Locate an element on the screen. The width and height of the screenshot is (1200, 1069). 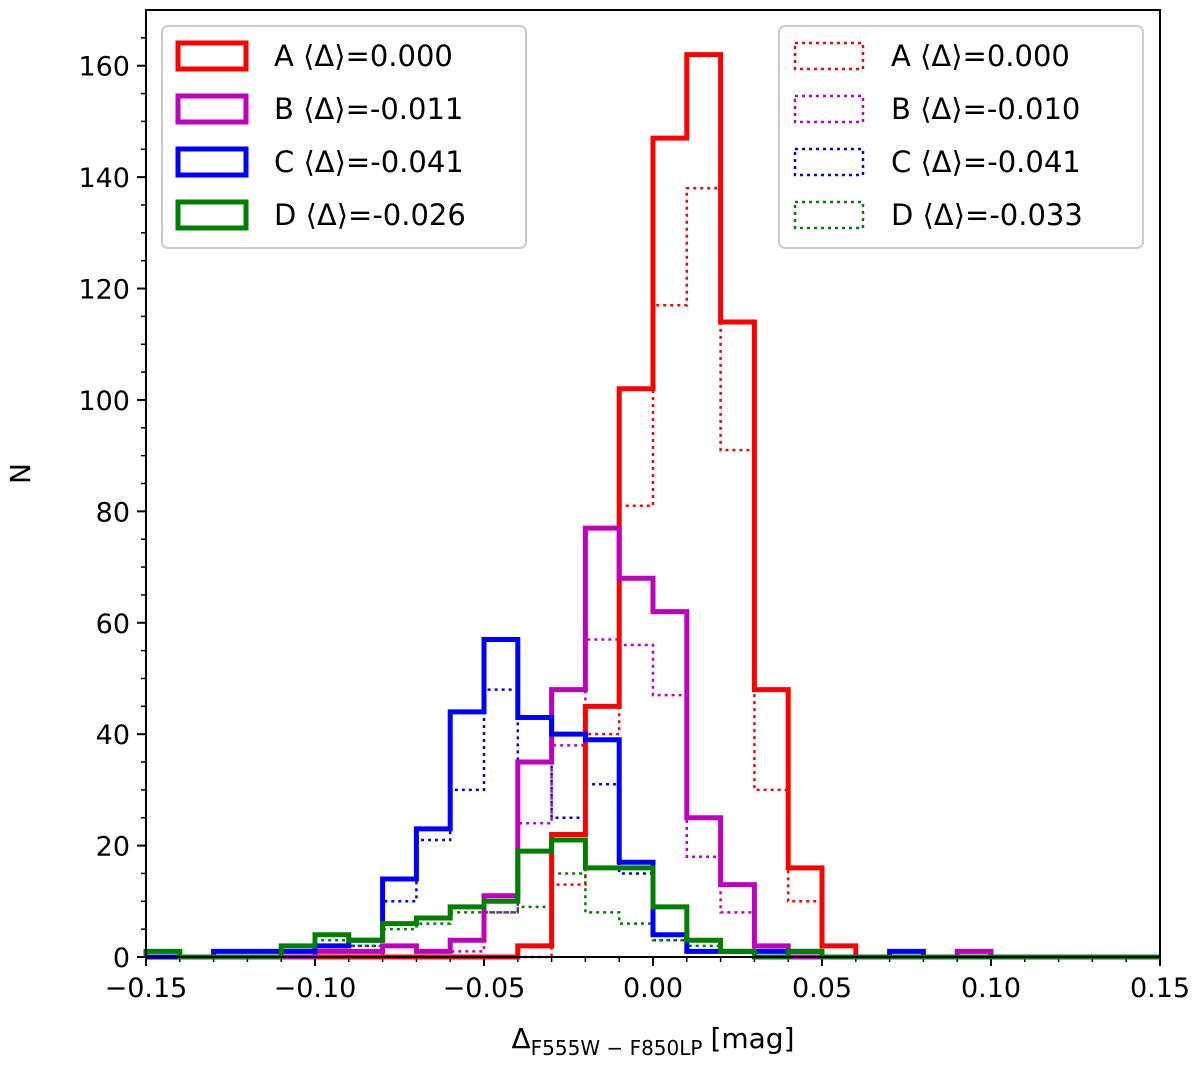
y-tick-label: 140 is located at coordinates (104, 178).